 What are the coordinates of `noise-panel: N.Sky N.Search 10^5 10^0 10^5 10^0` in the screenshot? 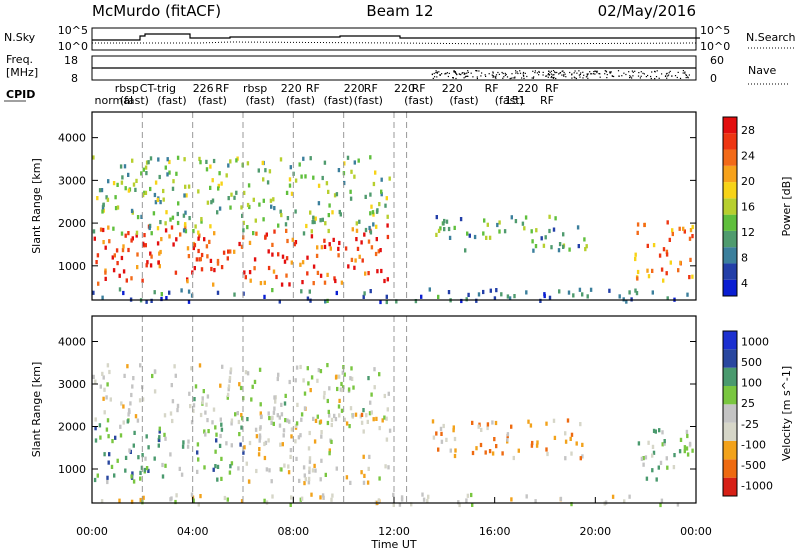 It's located at (400, 38).